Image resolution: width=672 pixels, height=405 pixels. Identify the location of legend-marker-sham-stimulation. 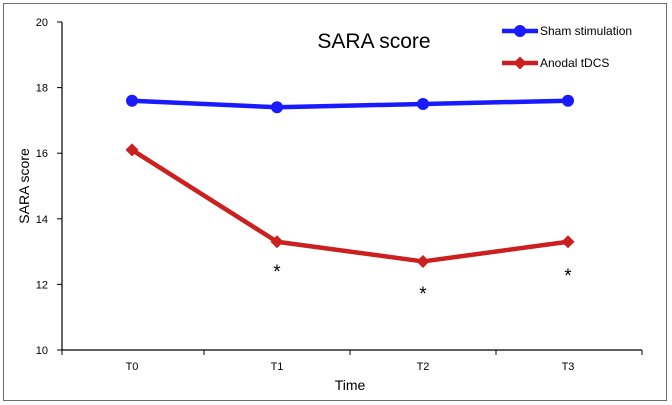
(520, 31).